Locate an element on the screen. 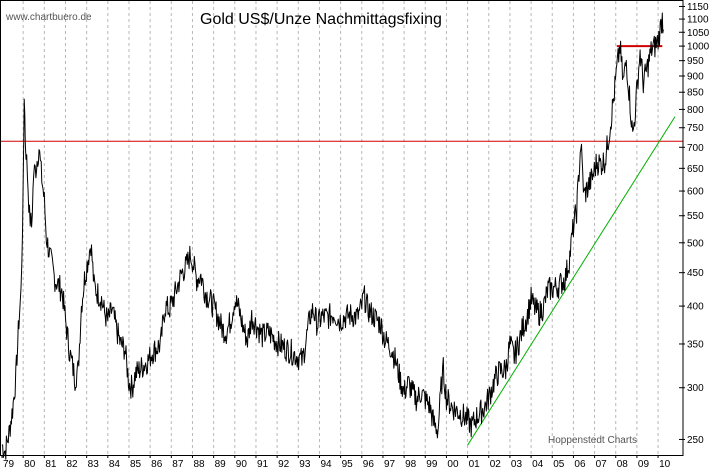 The image size is (723, 470). x-tick-label: 88 is located at coordinates (199, 464).